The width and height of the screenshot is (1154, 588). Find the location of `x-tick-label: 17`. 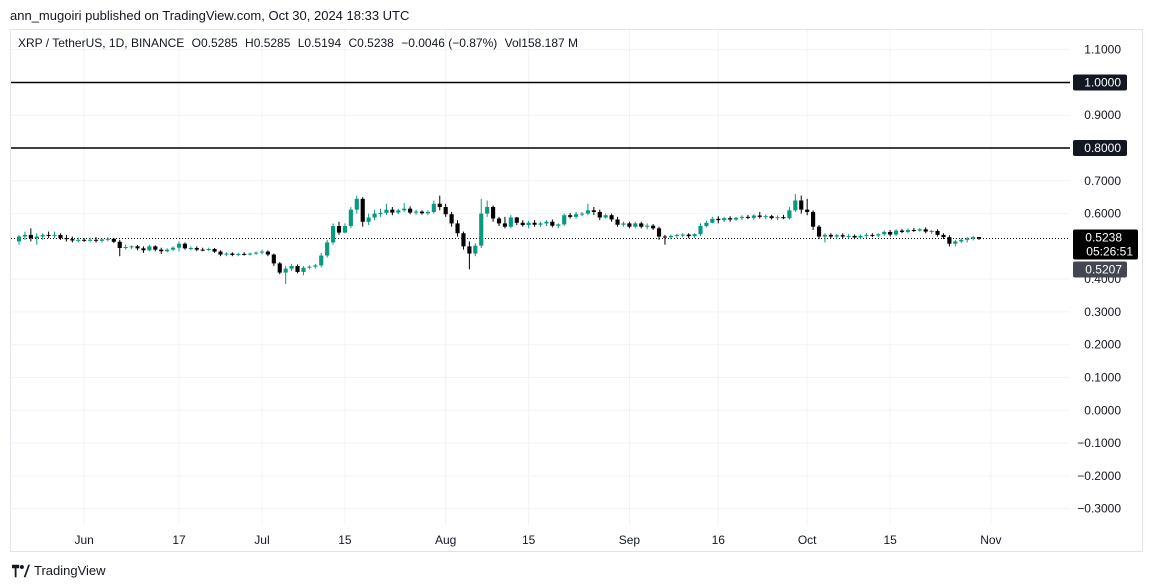

x-tick-label: 17 is located at coordinates (179, 540).